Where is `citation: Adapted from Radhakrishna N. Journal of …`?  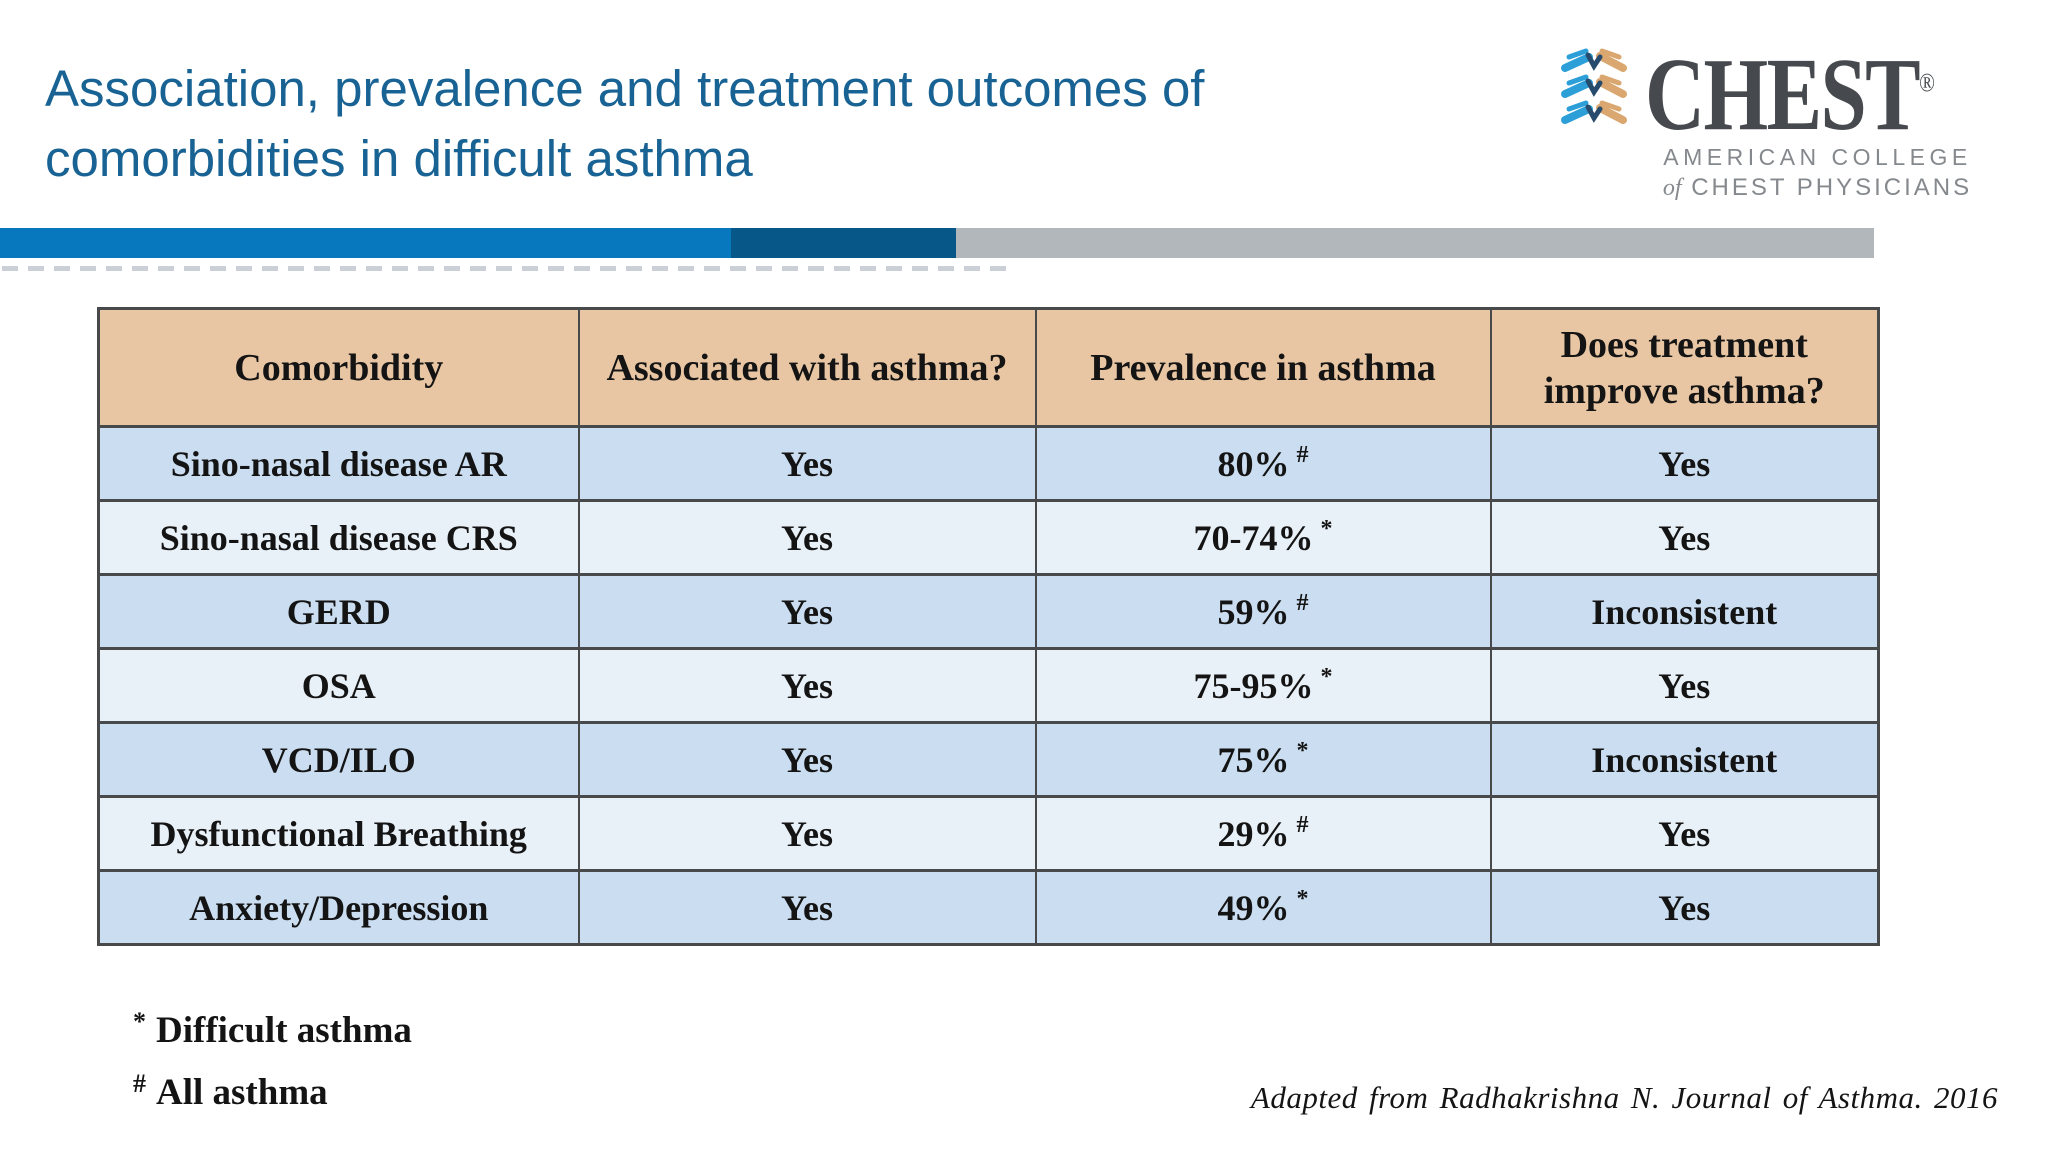 citation: Adapted from Radhakrishna N. Journal of … is located at coordinates (1624, 1097).